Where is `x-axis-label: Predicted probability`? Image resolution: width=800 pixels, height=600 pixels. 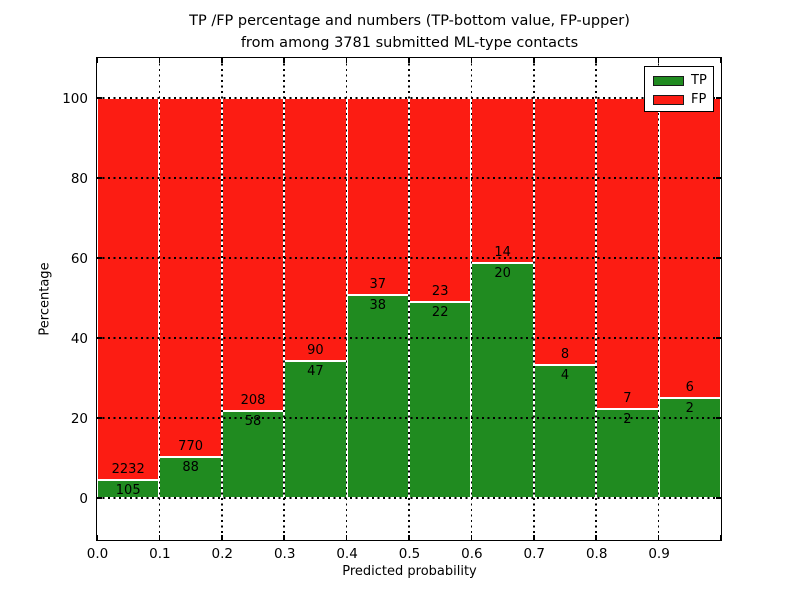 x-axis-label: Predicted probability is located at coordinates (409, 571).